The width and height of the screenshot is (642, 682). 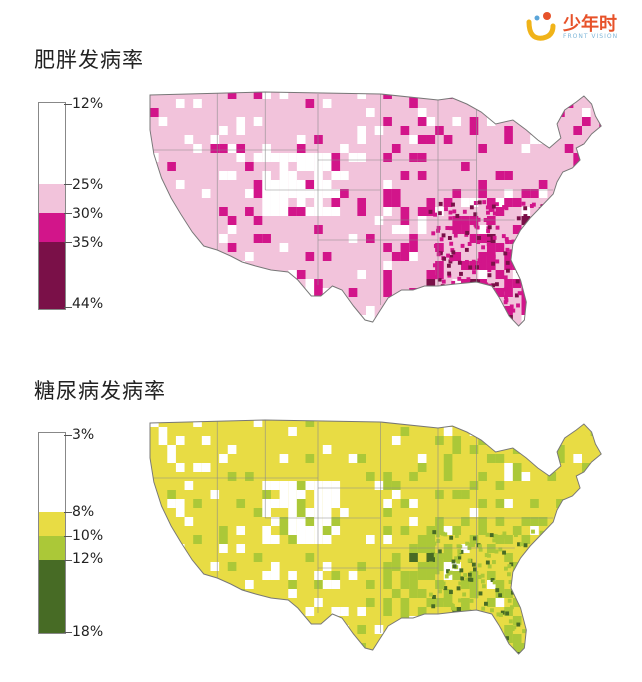 I want to click on diabetes-legend-label: 10%, so click(x=88, y=536).